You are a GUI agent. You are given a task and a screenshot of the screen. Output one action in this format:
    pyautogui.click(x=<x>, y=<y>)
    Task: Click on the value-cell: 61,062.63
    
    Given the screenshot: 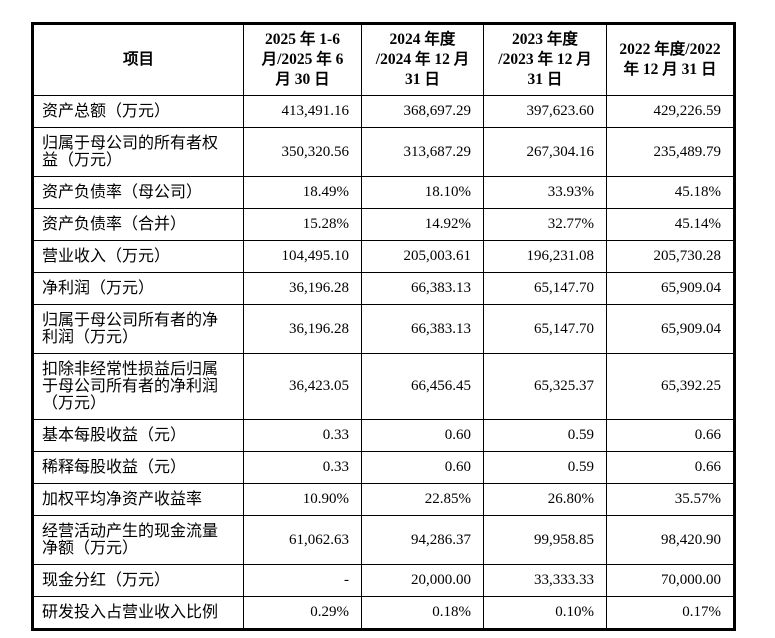 What is the action you would take?
    pyautogui.click(x=302, y=540)
    